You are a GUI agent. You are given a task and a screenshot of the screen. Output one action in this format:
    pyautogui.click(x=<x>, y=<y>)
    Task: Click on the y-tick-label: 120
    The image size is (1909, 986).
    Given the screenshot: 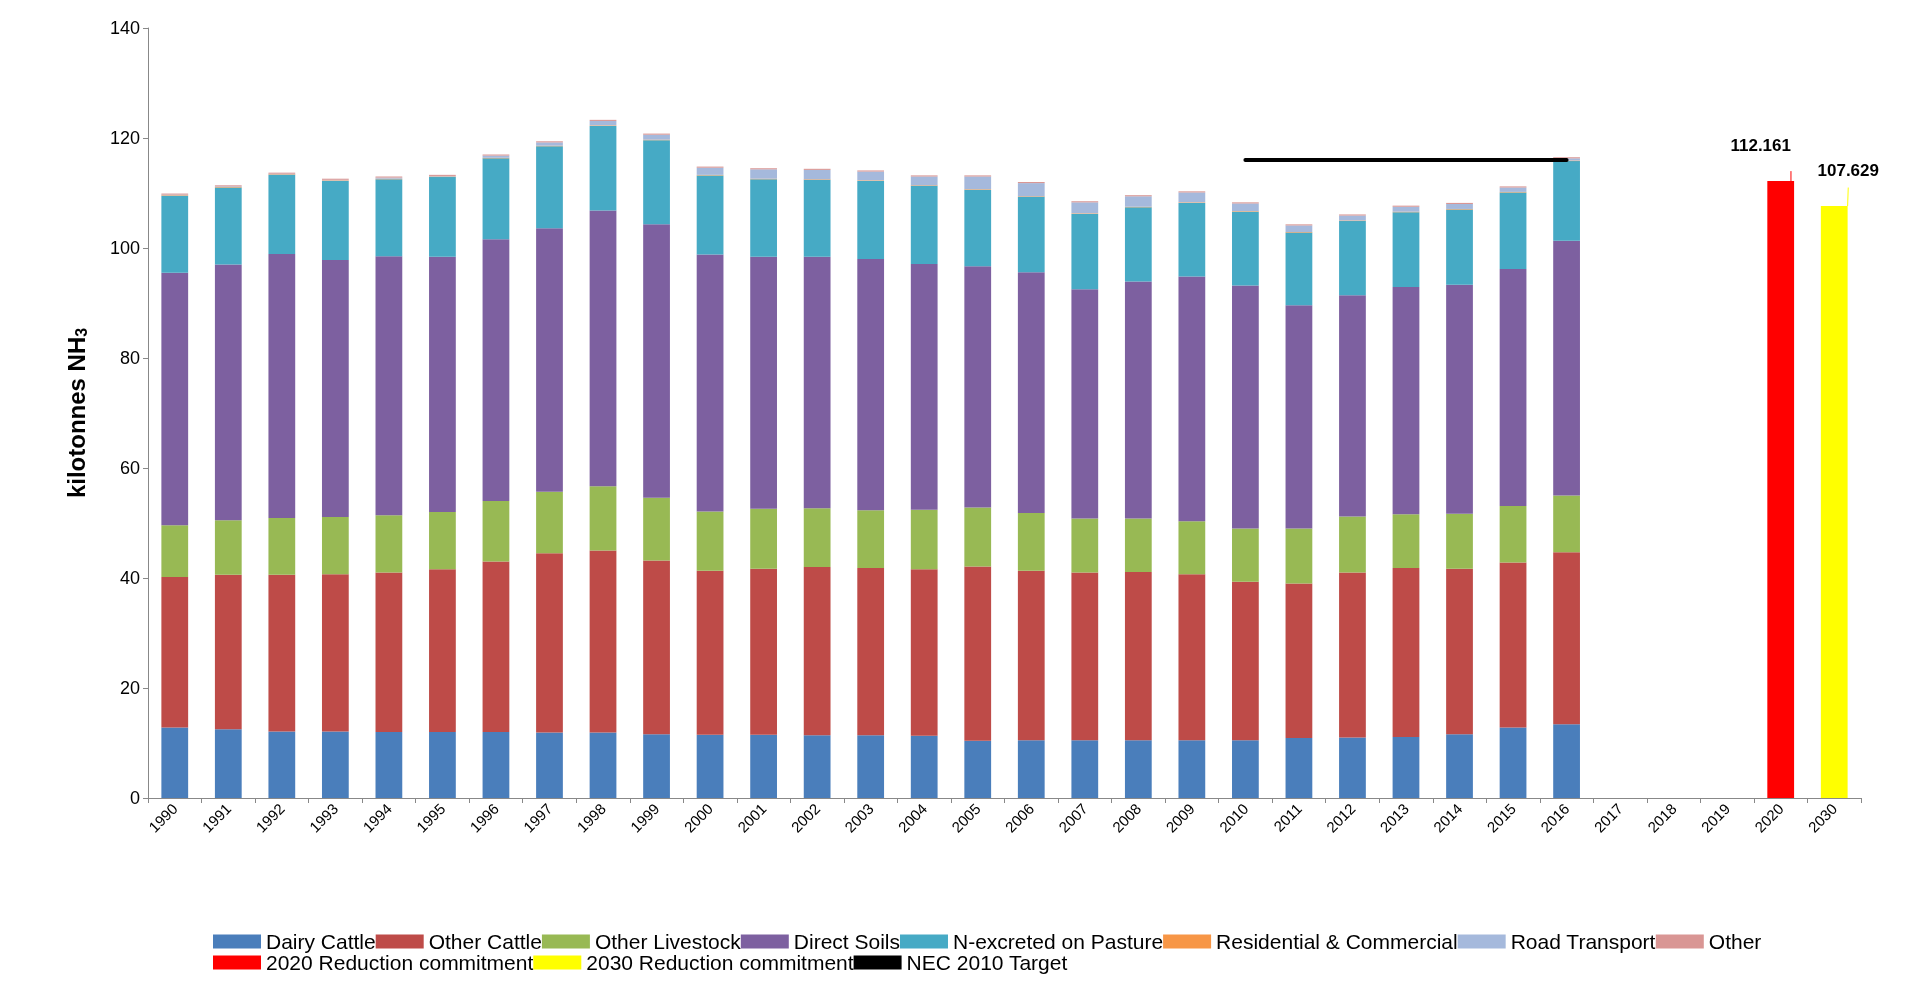 What is the action you would take?
    pyautogui.click(x=124, y=138)
    